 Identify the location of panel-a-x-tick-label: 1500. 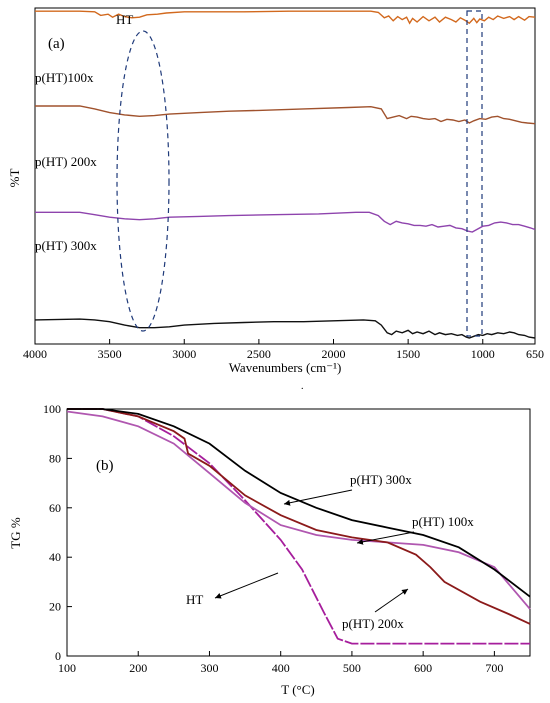
(408, 354).